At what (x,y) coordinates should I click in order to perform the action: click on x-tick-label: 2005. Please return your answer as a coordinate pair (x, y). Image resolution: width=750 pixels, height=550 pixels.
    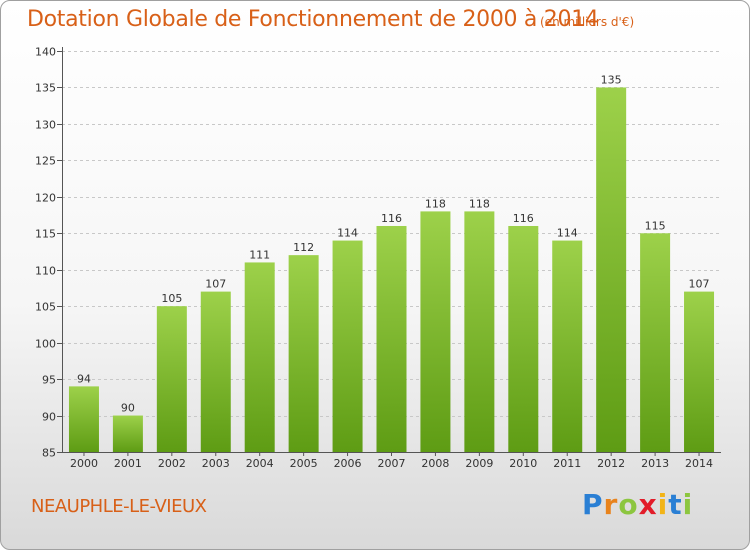
    Looking at the image, I should click on (304, 463).